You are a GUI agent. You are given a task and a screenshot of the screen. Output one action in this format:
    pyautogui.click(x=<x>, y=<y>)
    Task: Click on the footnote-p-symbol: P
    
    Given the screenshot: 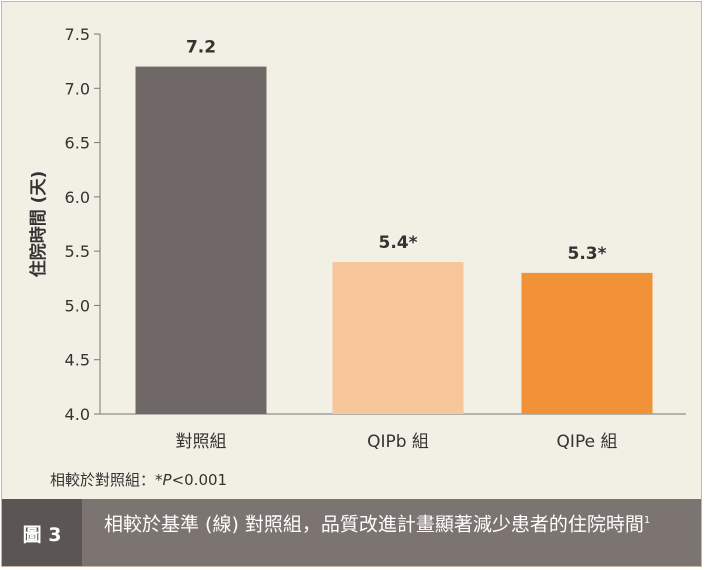 What is the action you would take?
    pyautogui.click(x=167, y=480)
    